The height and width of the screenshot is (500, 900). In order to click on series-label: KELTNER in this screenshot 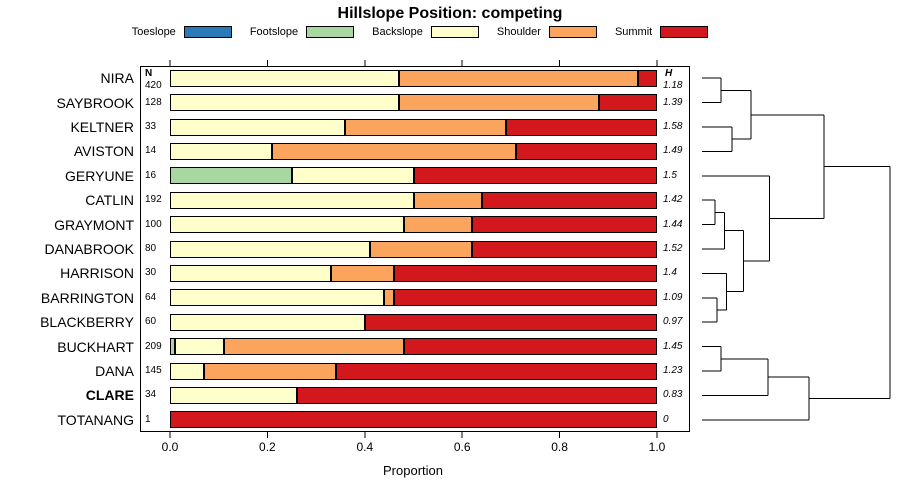, I will do `click(102, 127)`.